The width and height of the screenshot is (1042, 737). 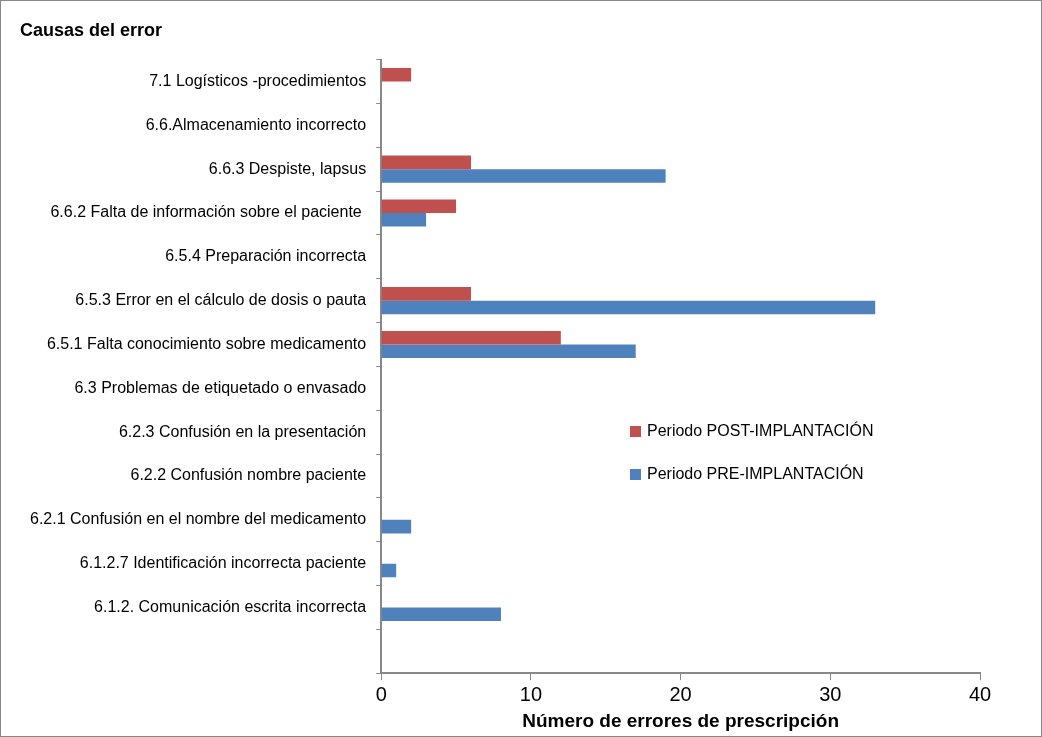 What do you see at coordinates (208, 212) in the screenshot?
I see `y-tick-label: 6.6.2 Falta de información sobre el paciente` at bounding box center [208, 212].